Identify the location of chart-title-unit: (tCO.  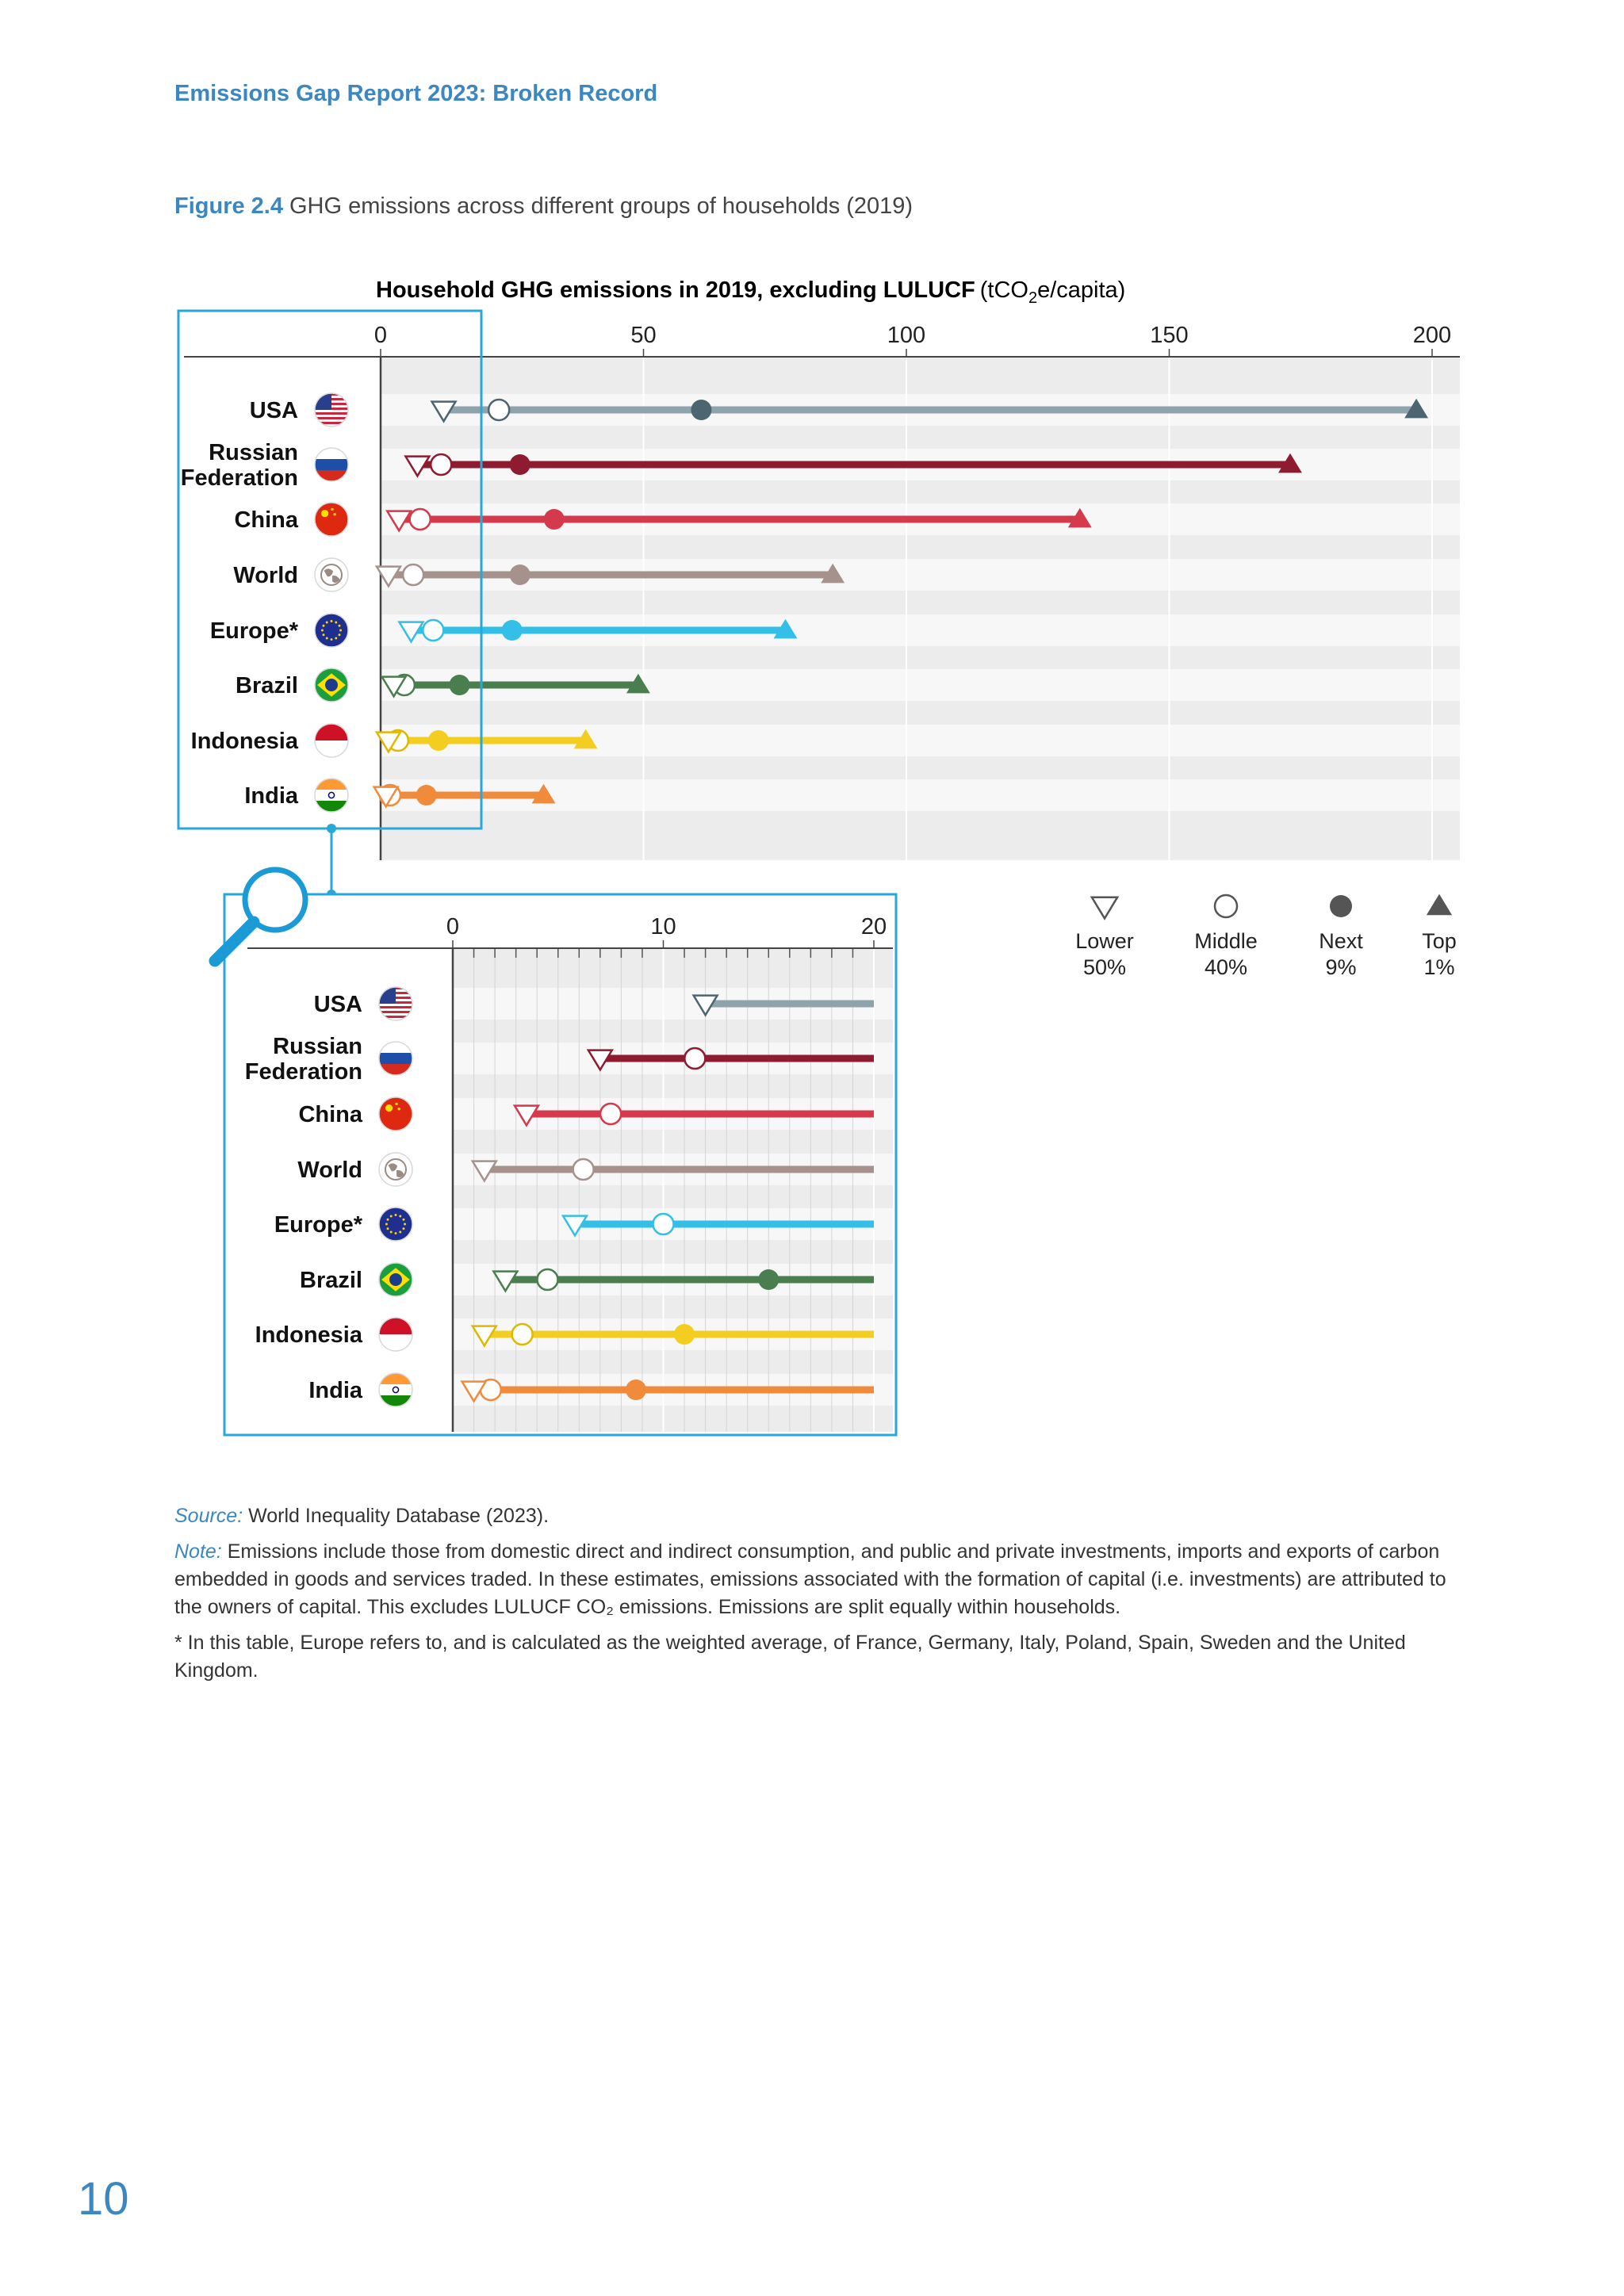
(1004, 290).